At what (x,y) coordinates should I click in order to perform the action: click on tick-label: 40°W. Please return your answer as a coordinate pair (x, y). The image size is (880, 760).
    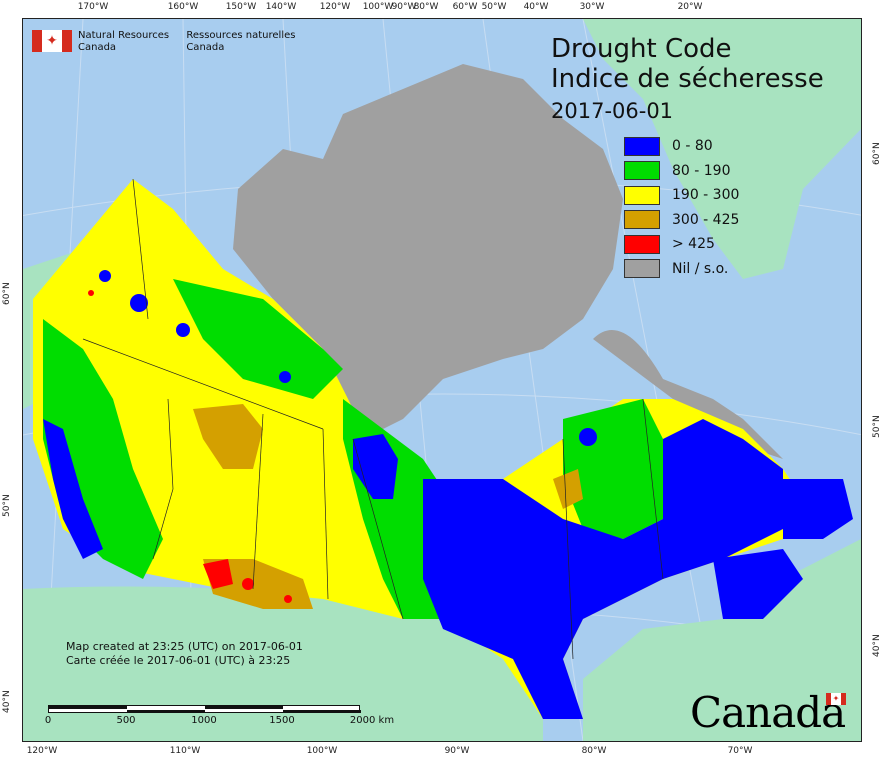
    Looking at the image, I should click on (536, 7).